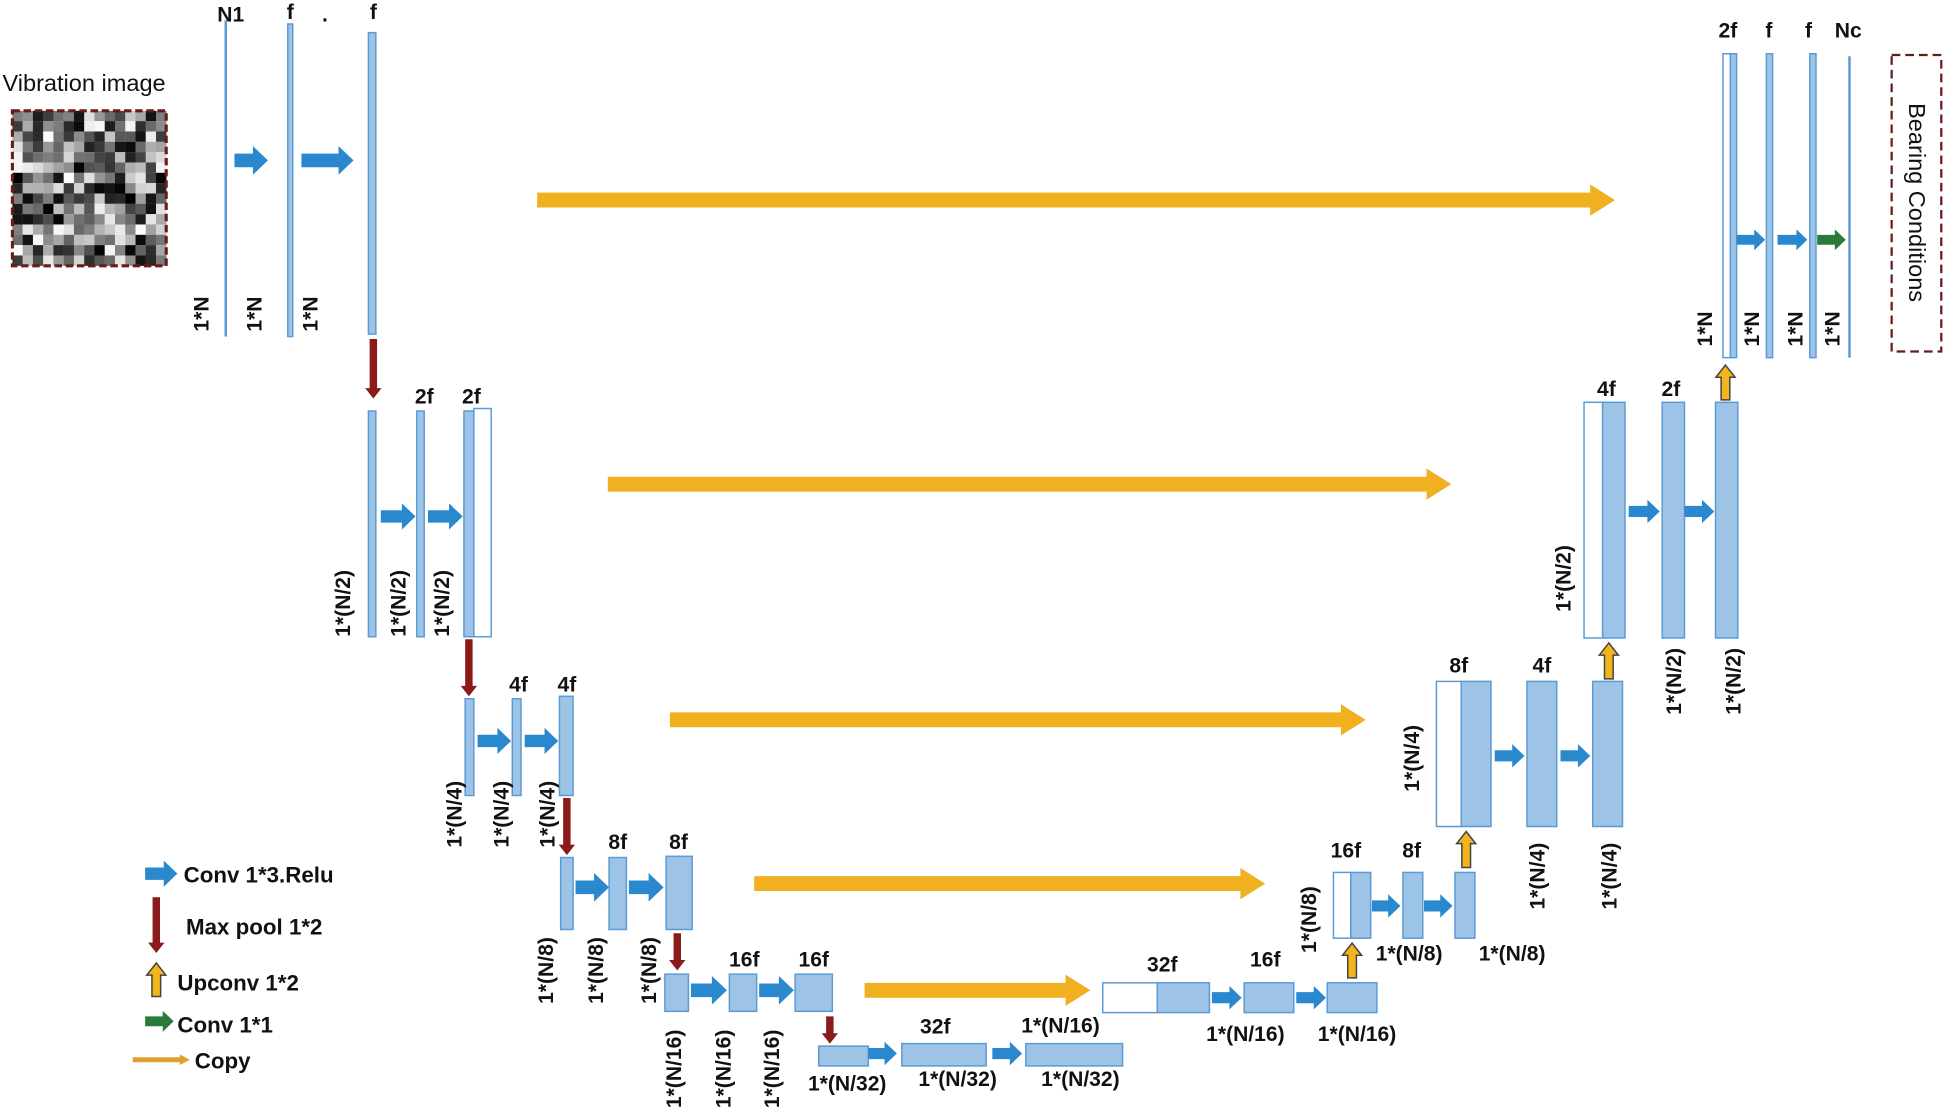  What do you see at coordinates (1162, 965) in the screenshot?
I see `channel-label: 32f` at bounding box center [1162, 965].